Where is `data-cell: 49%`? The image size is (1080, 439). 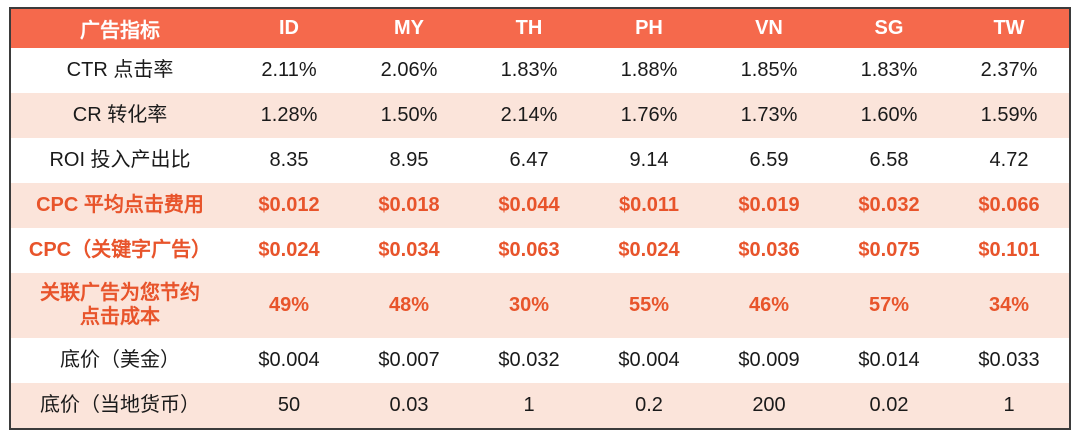
data-cell: 49% is located at coordinates (289, 305).